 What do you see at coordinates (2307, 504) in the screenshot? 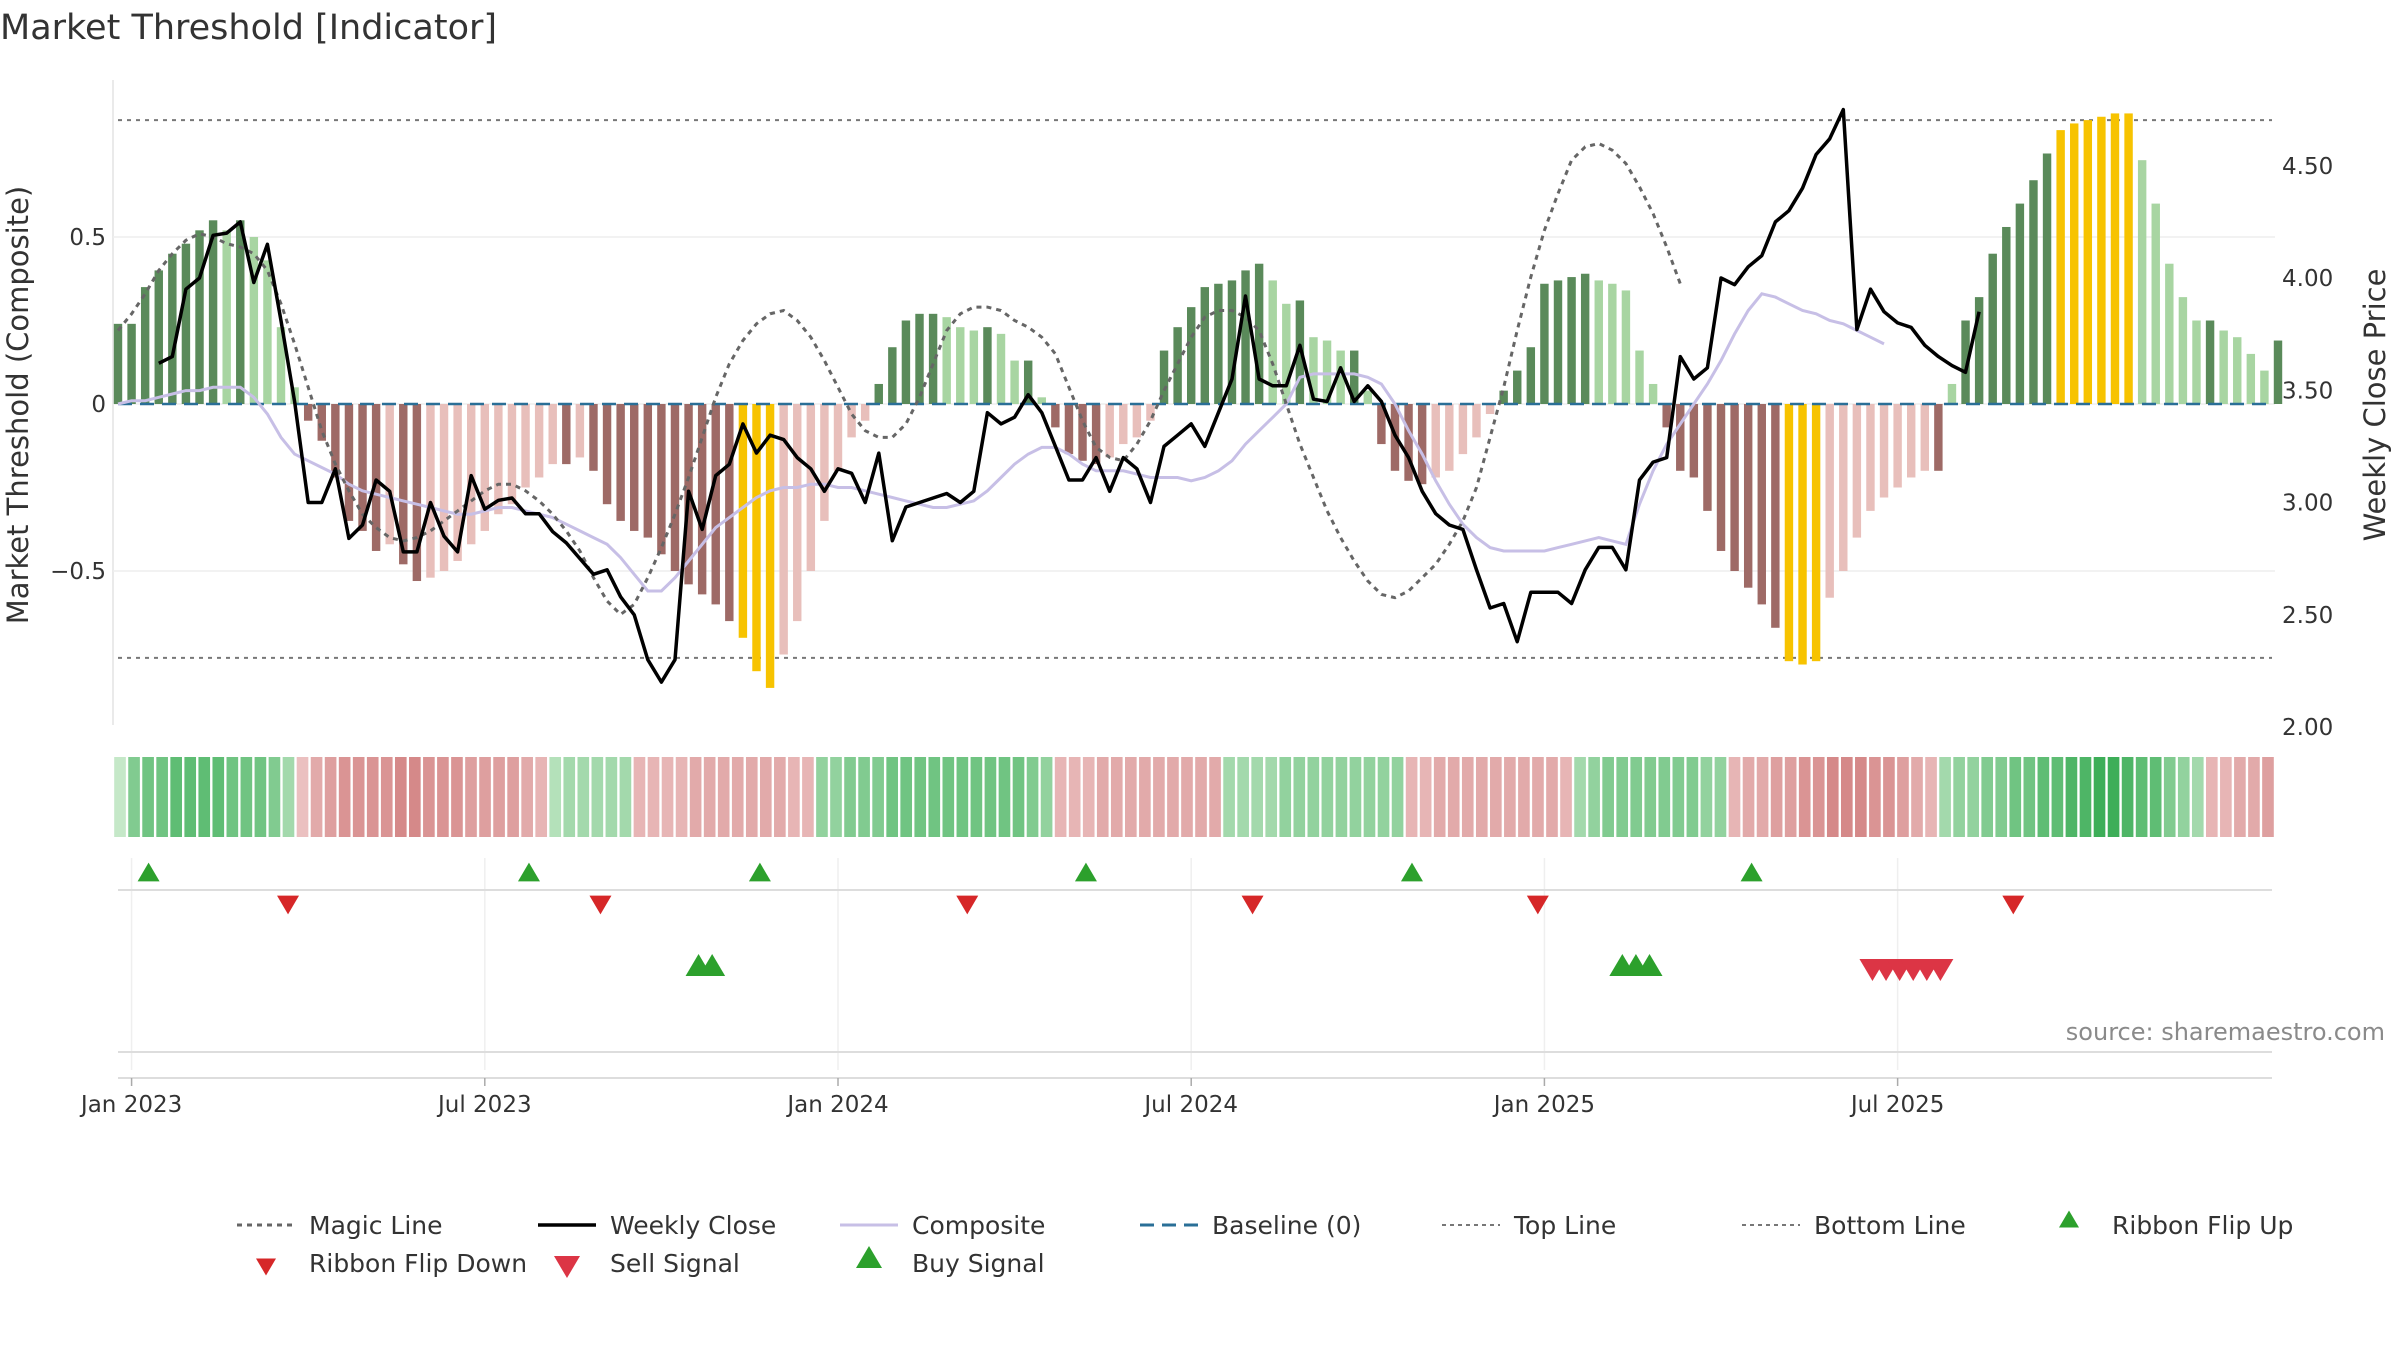
I see `y-right-tick-label: 3.00` at bounding box center [2307, 504].